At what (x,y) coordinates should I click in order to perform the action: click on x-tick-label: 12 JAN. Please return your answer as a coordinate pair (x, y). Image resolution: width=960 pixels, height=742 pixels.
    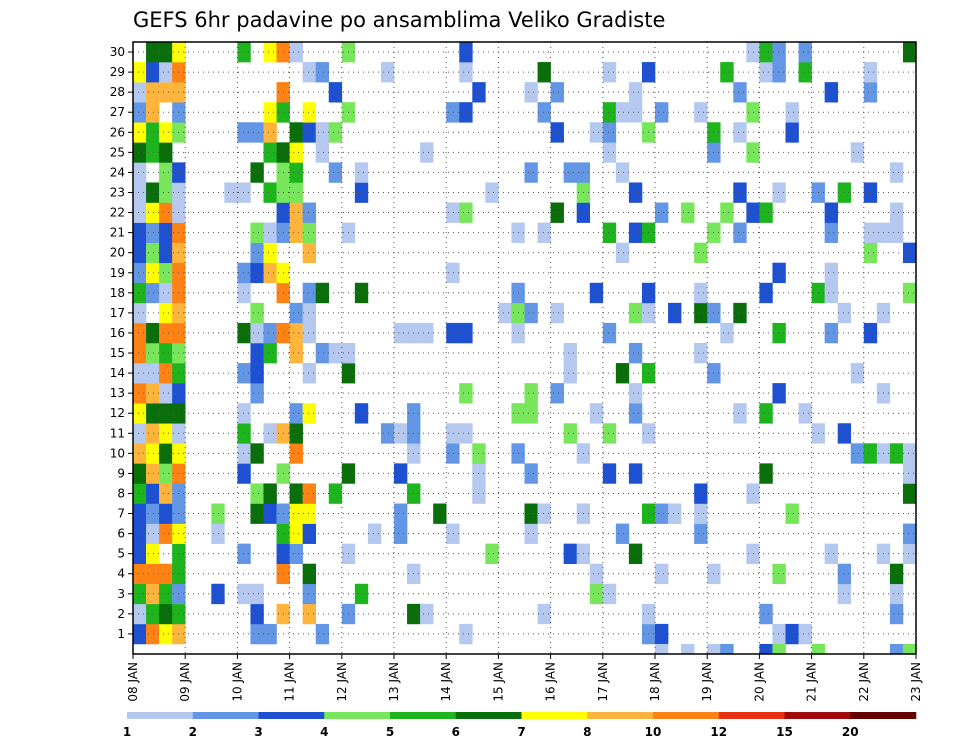
    Looking at the image, I should click on (342, 682).